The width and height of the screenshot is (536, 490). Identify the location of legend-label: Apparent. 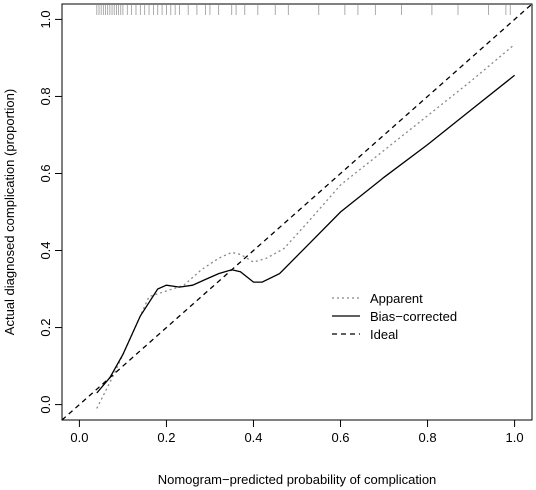
(396, 298).